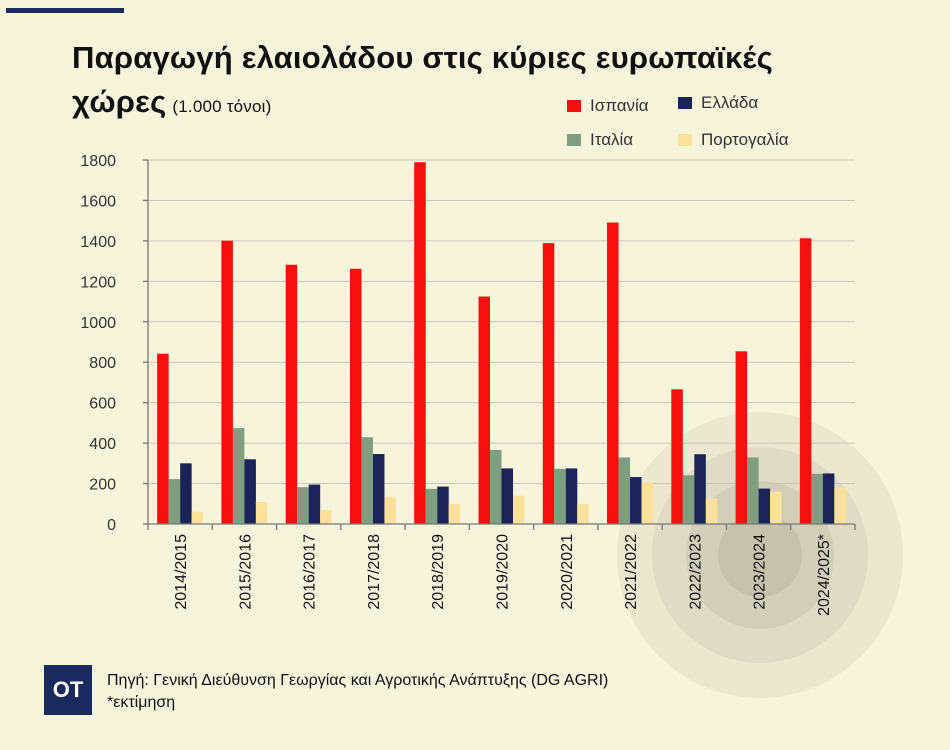 This screenshot has height=750, width=950. Describe the element at coordinates (98, 201) in the screenshot. I see `y-tick-label: 1600` at that location.